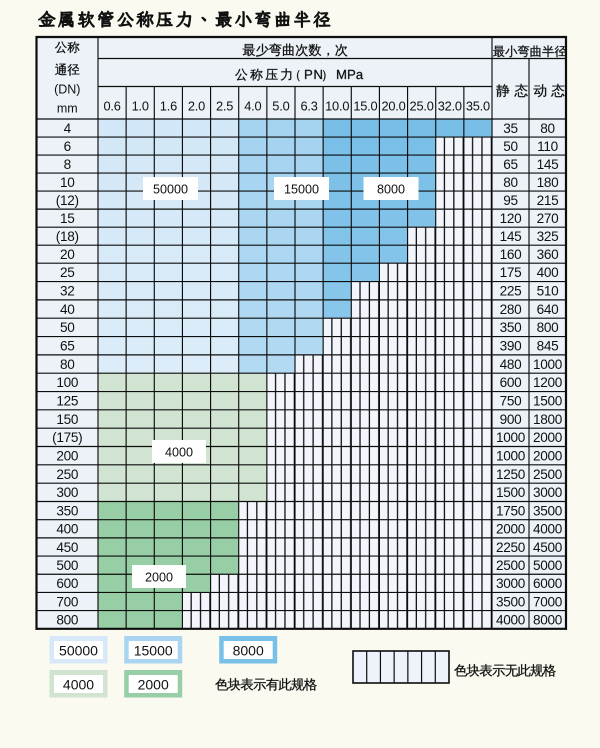 The image size is (600, 748). What do you see at coordinates (510, 128) in the screenshot?
I see `svg-text: 35` at bounding box center [510, 128].